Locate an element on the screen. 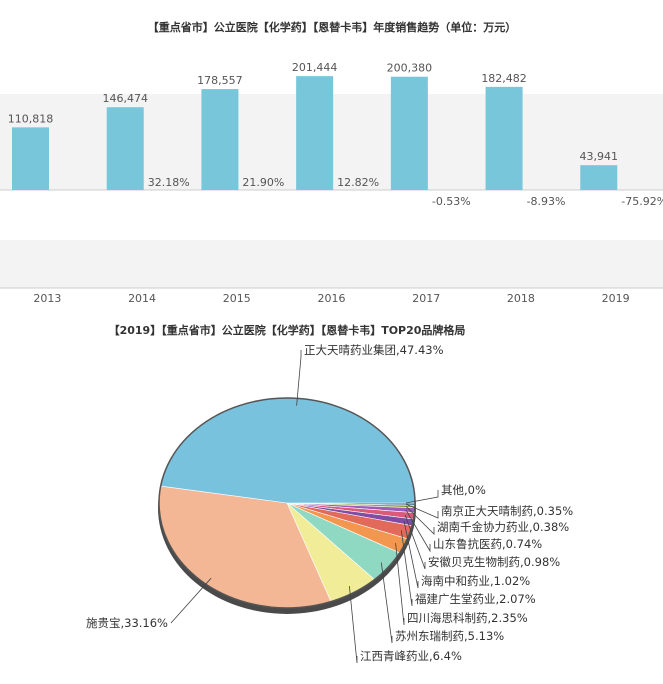 This screenshot has width=663, height=684. slice-label-8: 苏州东瑞制药,5.13% is located at coordinates (449, 636).